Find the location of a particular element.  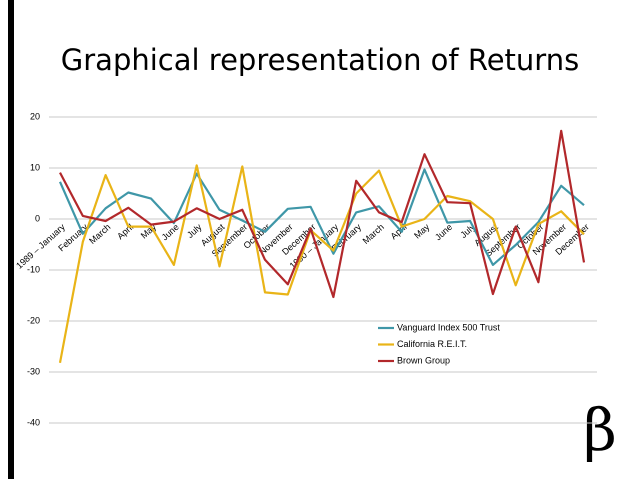

y-tick-label: 10 is located at coordinates (35, 167).